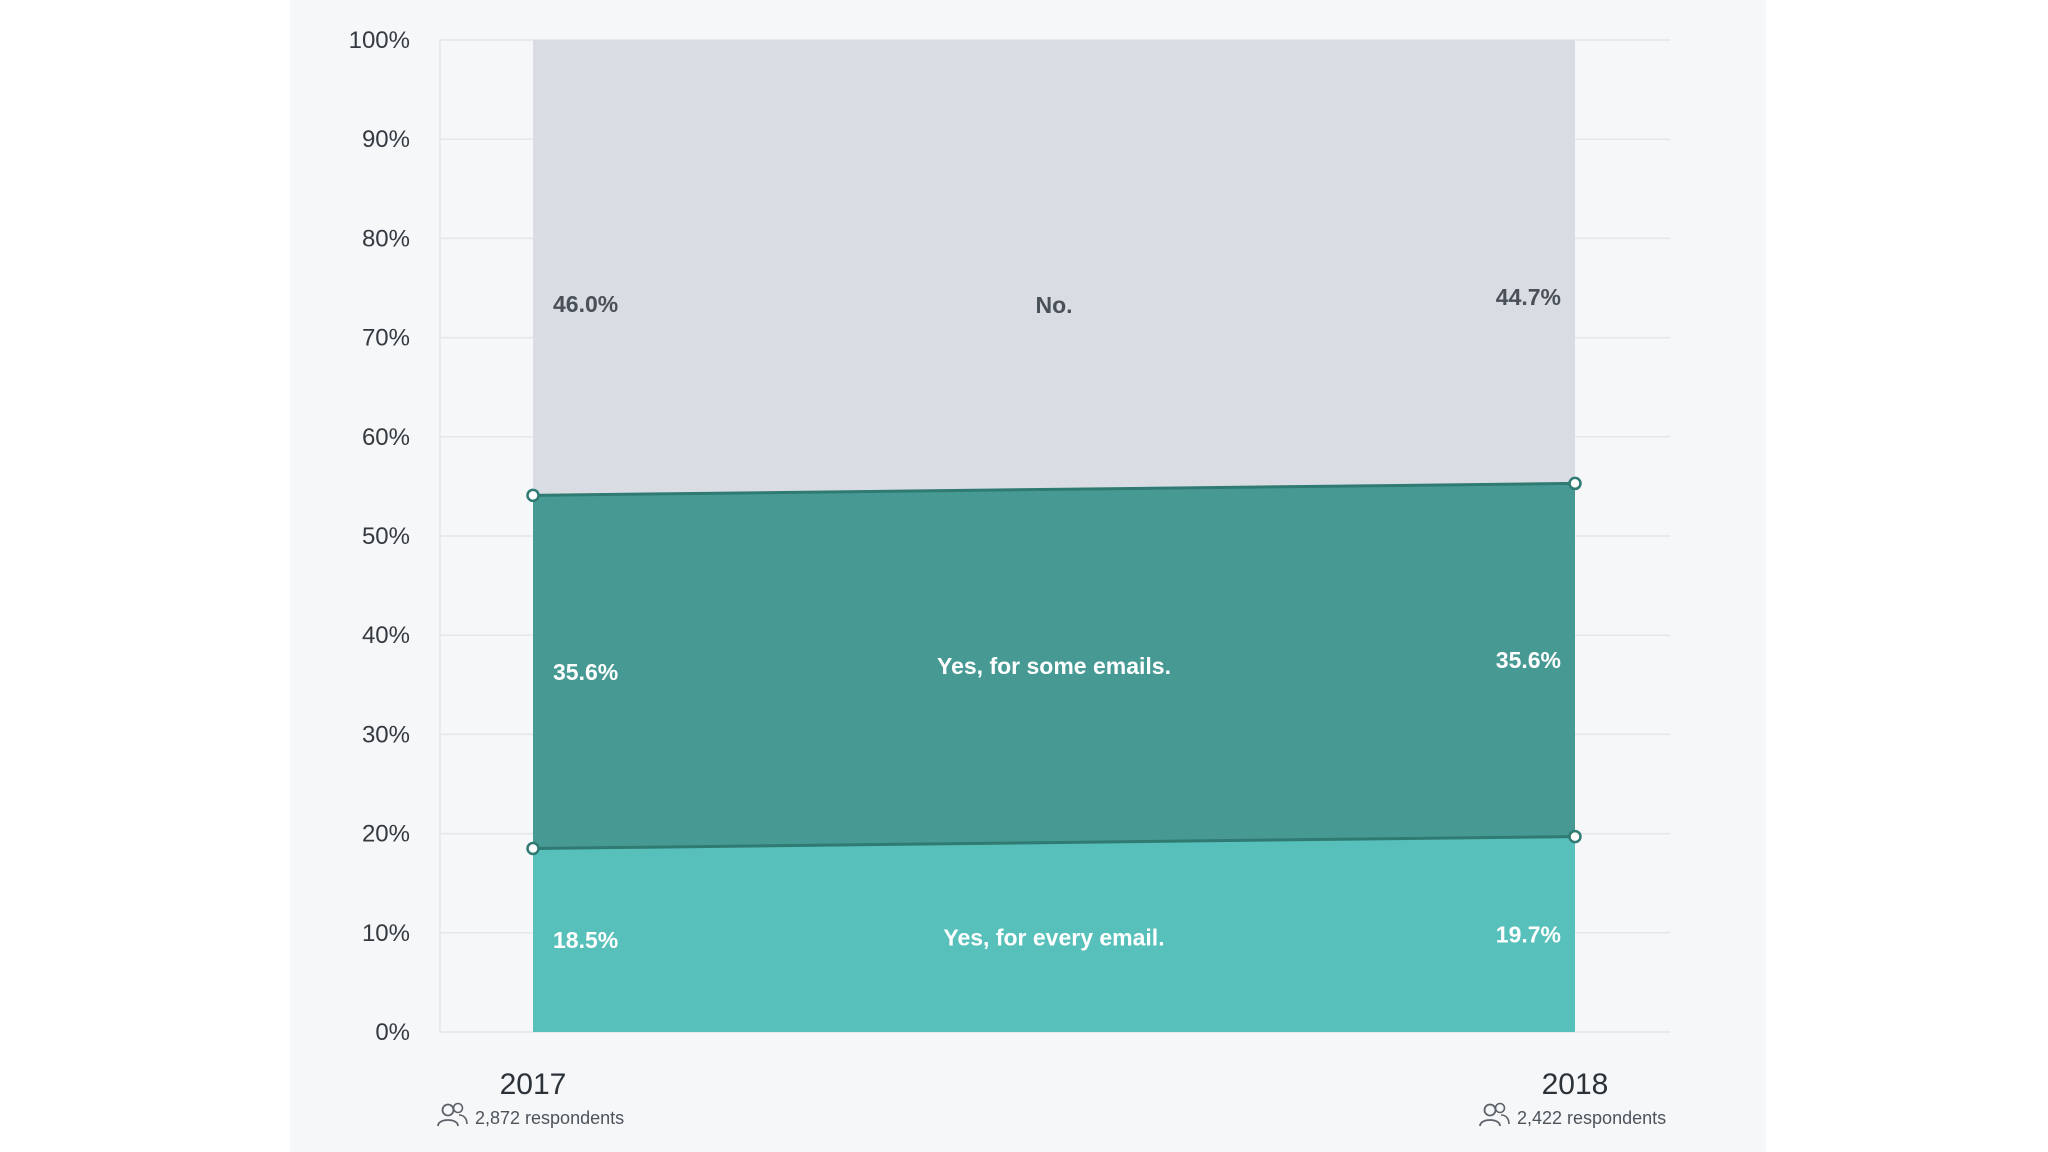 This screenshot has width=2048, height=1152. Describe the element at coordinates (386, 635) in the screenshot. I see `y-tick-label: 40%` at that location.